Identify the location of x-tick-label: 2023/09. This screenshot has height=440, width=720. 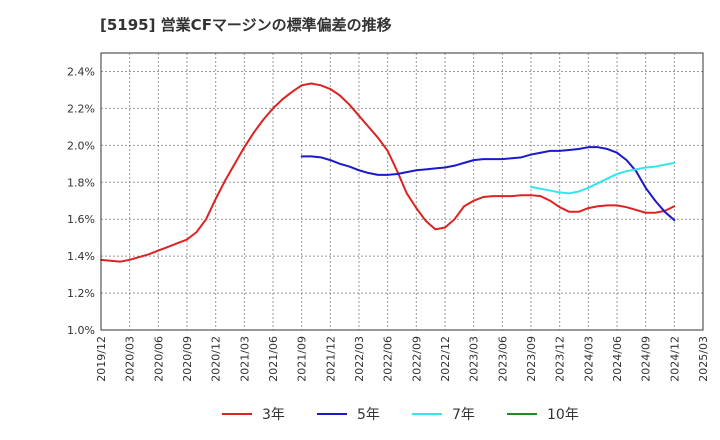
(531, 359).